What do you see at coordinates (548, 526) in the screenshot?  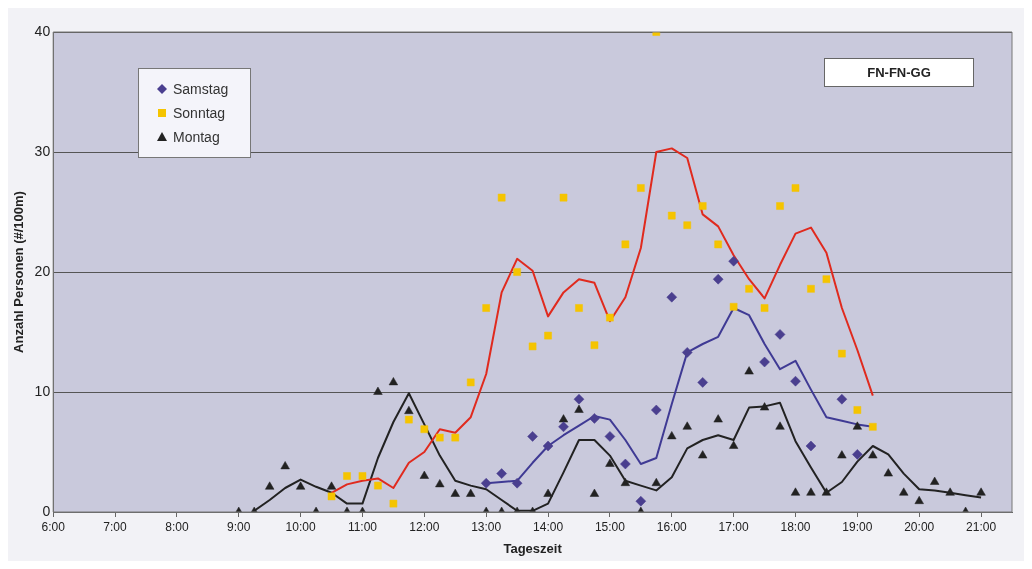 I see `x-tick-label: 14:00` at bounding box center [548, 526].